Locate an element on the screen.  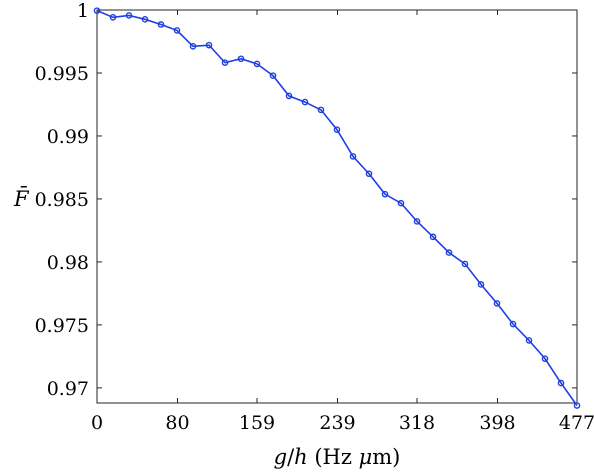
y-tick-label: 0.995 is located at coordinates (62, 74).